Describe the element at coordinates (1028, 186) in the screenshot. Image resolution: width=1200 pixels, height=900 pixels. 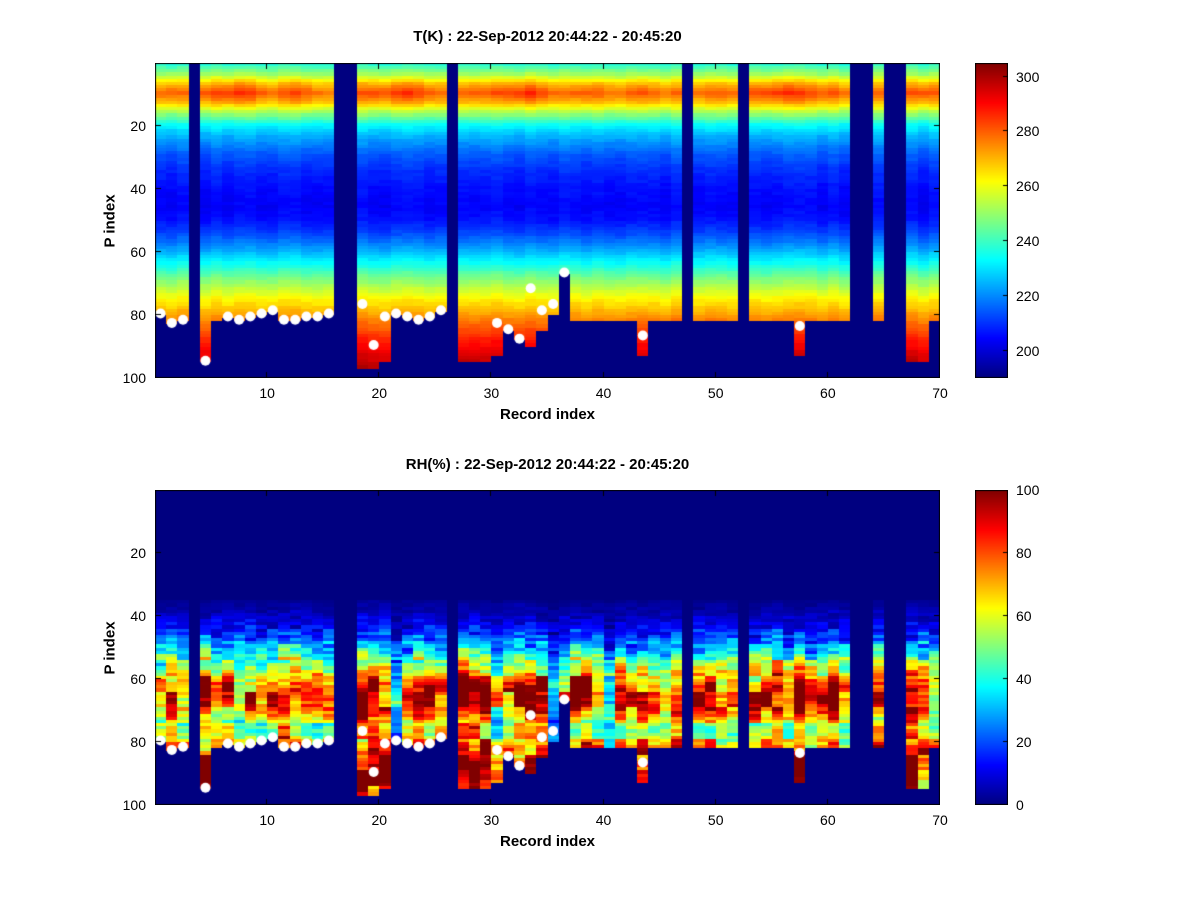
I see `colorbar-tick-label: 260` at that location.